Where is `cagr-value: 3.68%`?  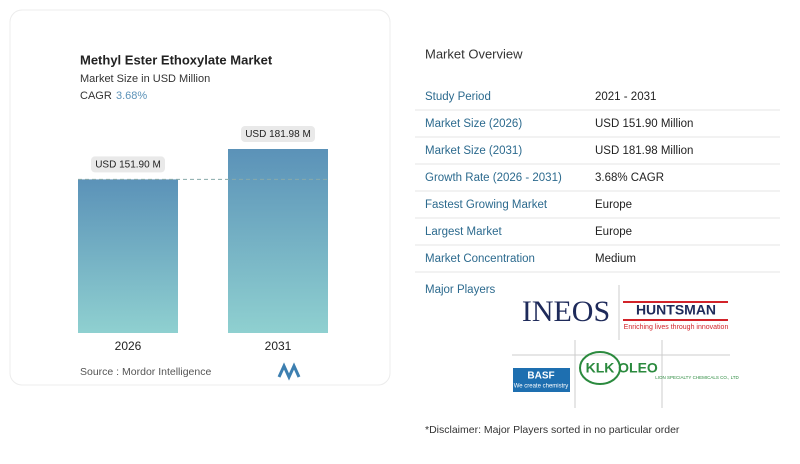
cagr-value: 3.68% is located at coordinates (131, 96).